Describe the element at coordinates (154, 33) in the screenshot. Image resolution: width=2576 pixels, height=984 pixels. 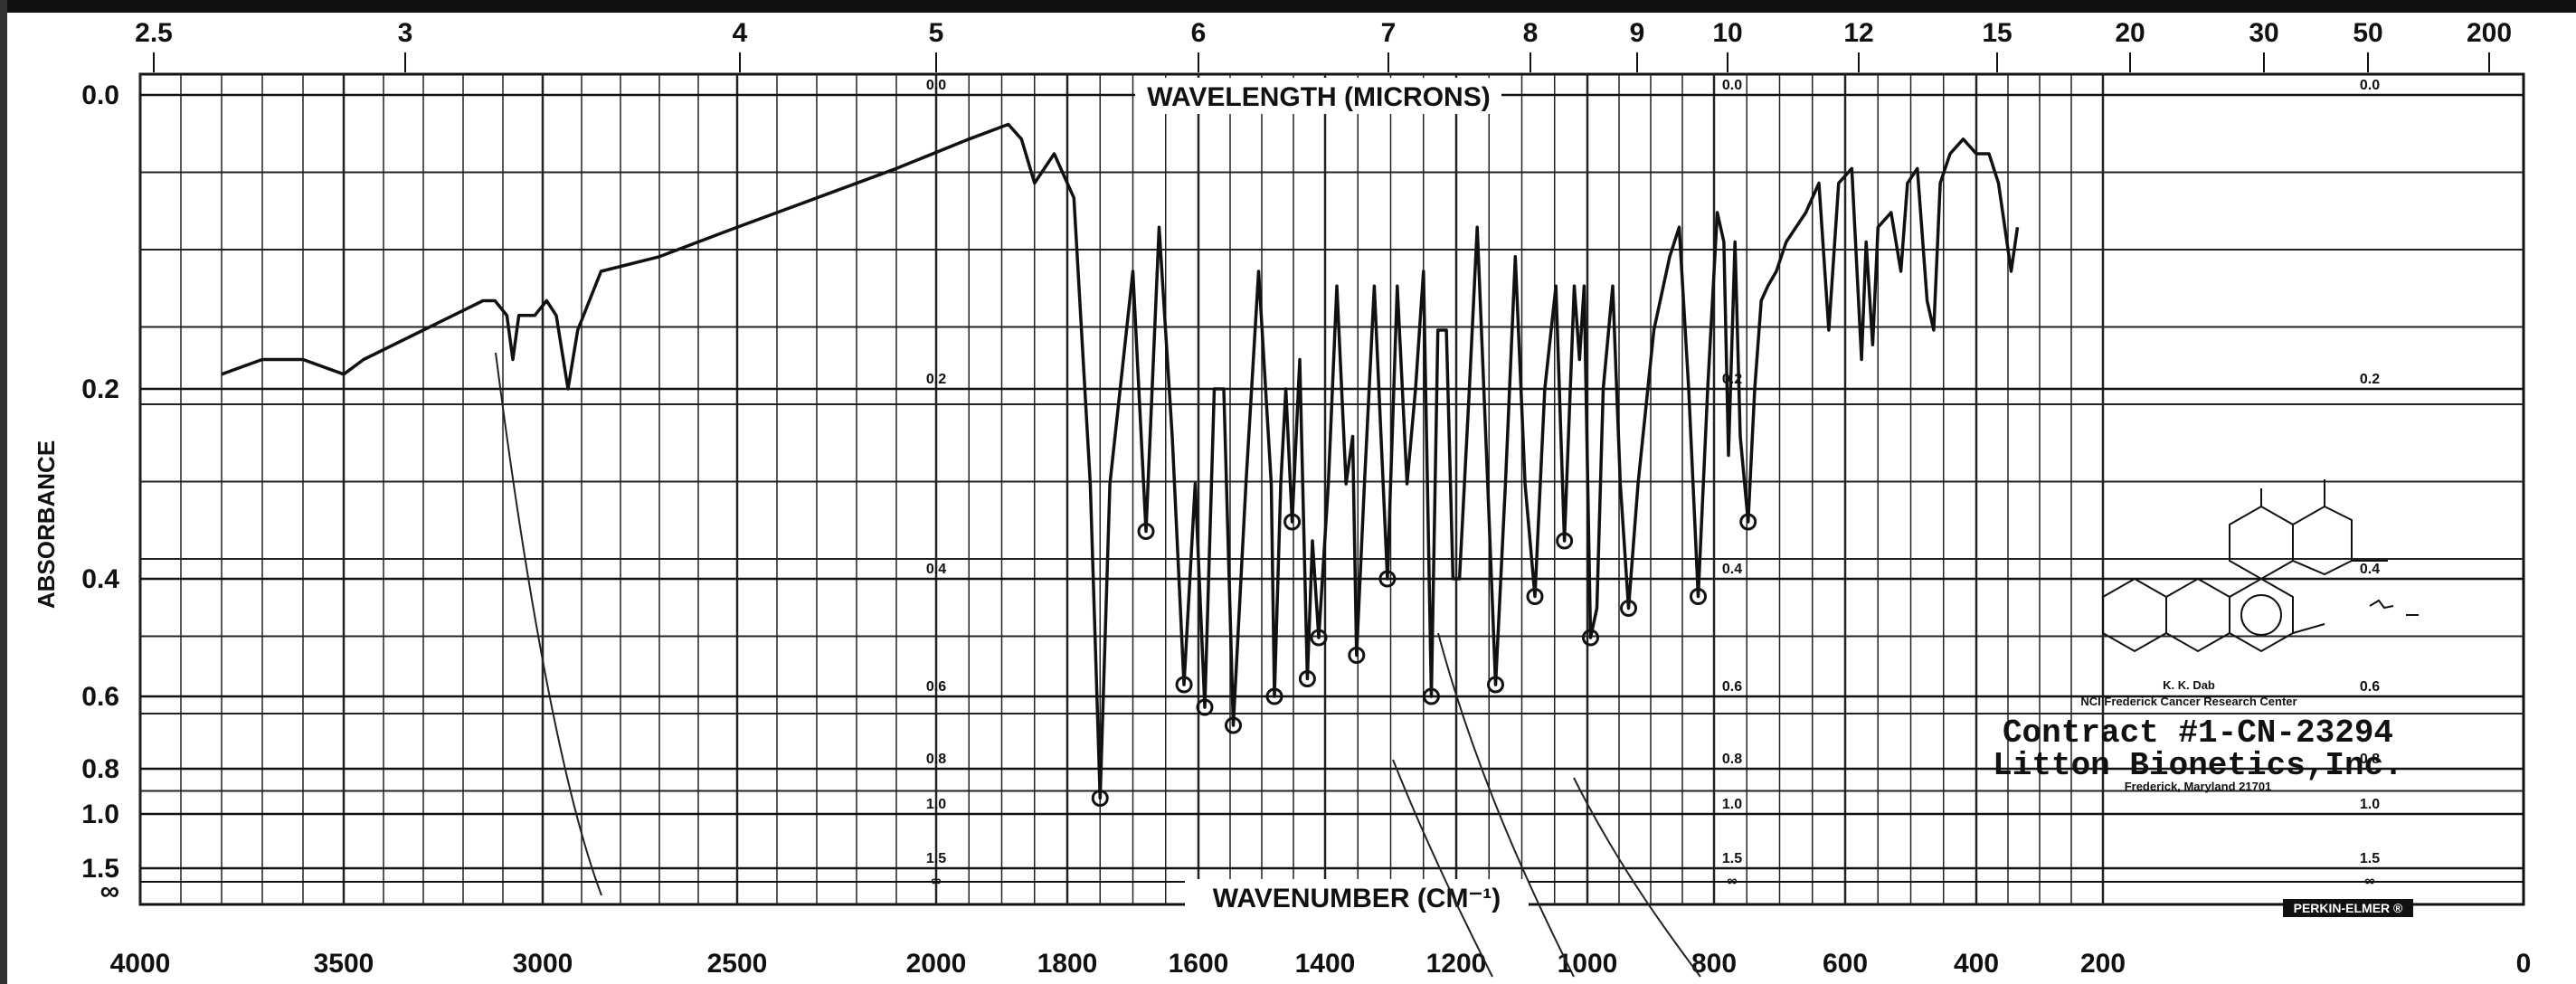
I see `top-tick-label: 2.5` at that location.